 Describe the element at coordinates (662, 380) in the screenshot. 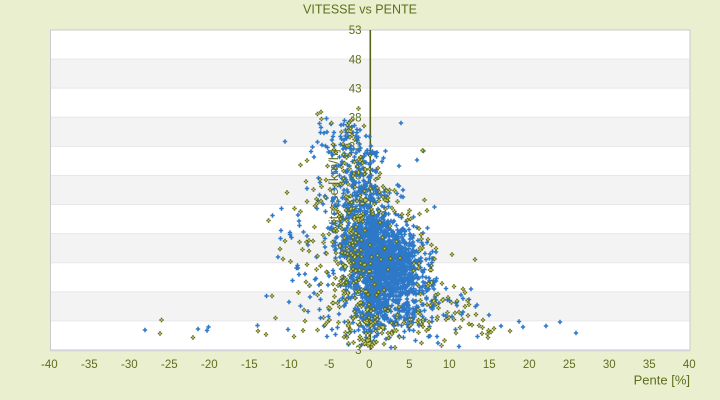

I see `svg-text: Pente [%]` at that location.